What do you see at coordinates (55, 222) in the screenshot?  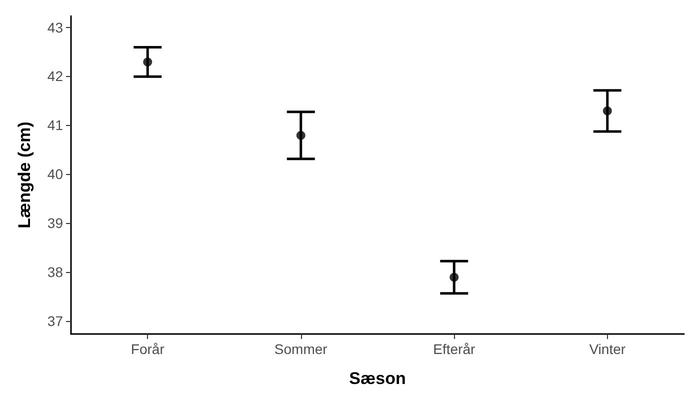 I see `y-tick-label: 39` at bounding box center [55, 222].